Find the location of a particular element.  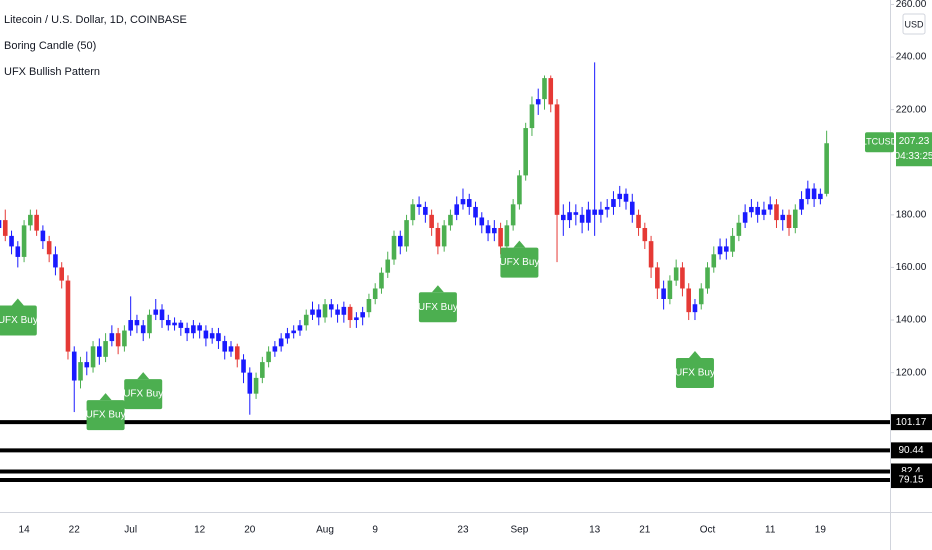

currency: USD is located at coordinates (914, 24).